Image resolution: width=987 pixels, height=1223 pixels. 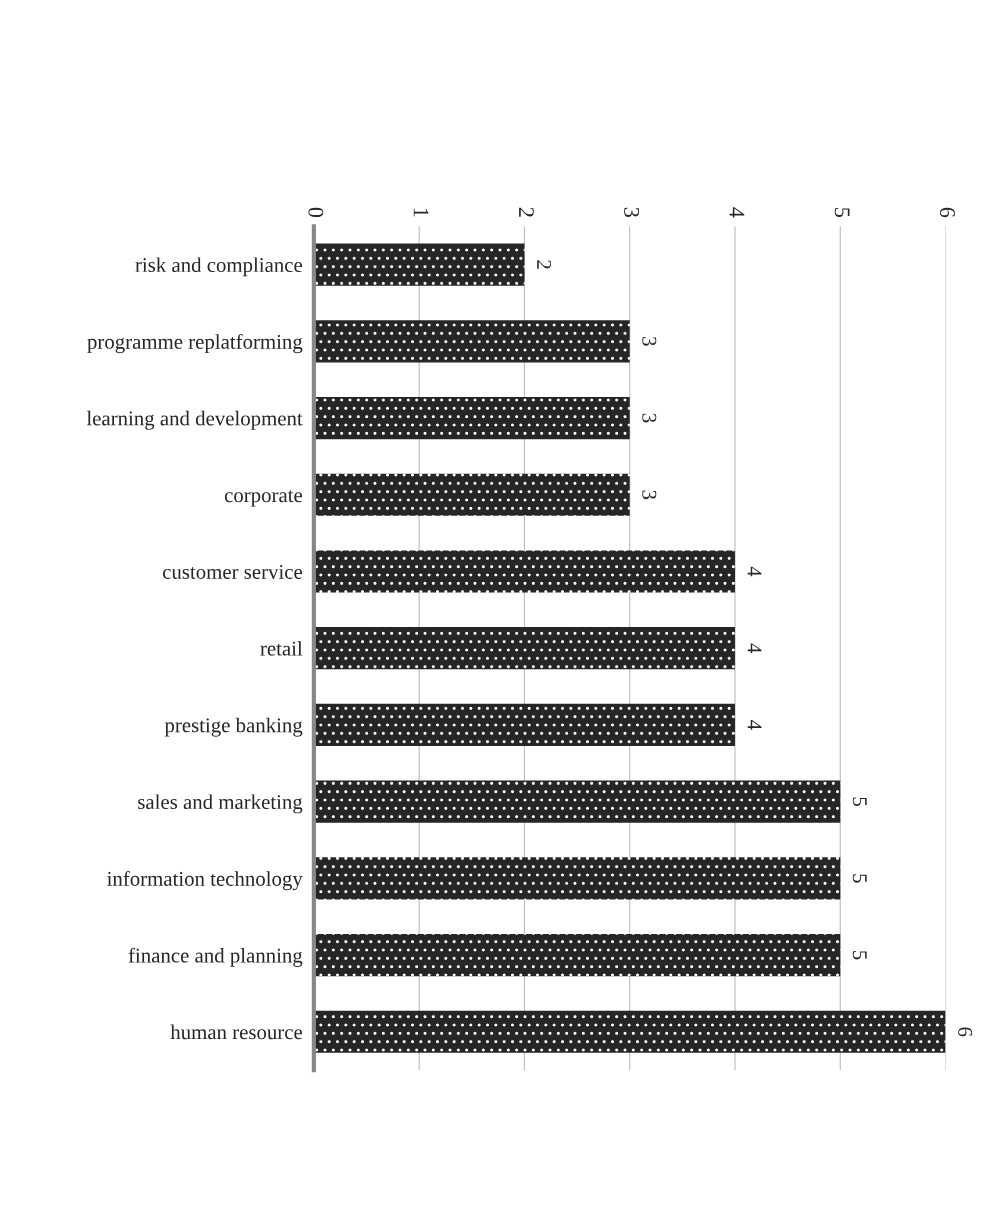 I want to click on y-tick-label: prestige banking, so click(x=233, y=727).